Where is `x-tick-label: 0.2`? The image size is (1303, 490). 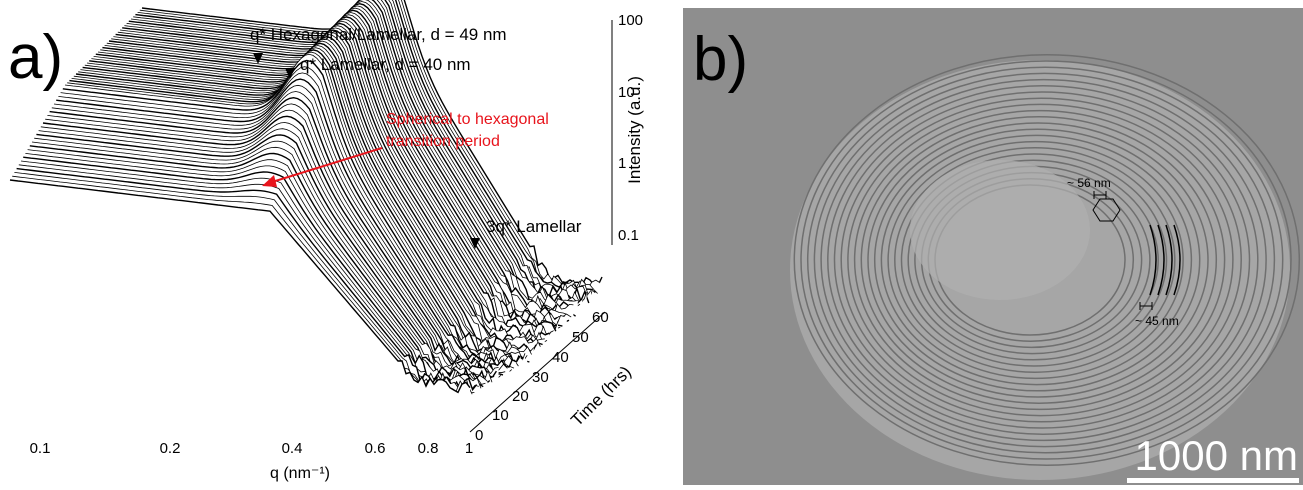
x-tick-label: 0.2 is located at coordinates (170, 448).